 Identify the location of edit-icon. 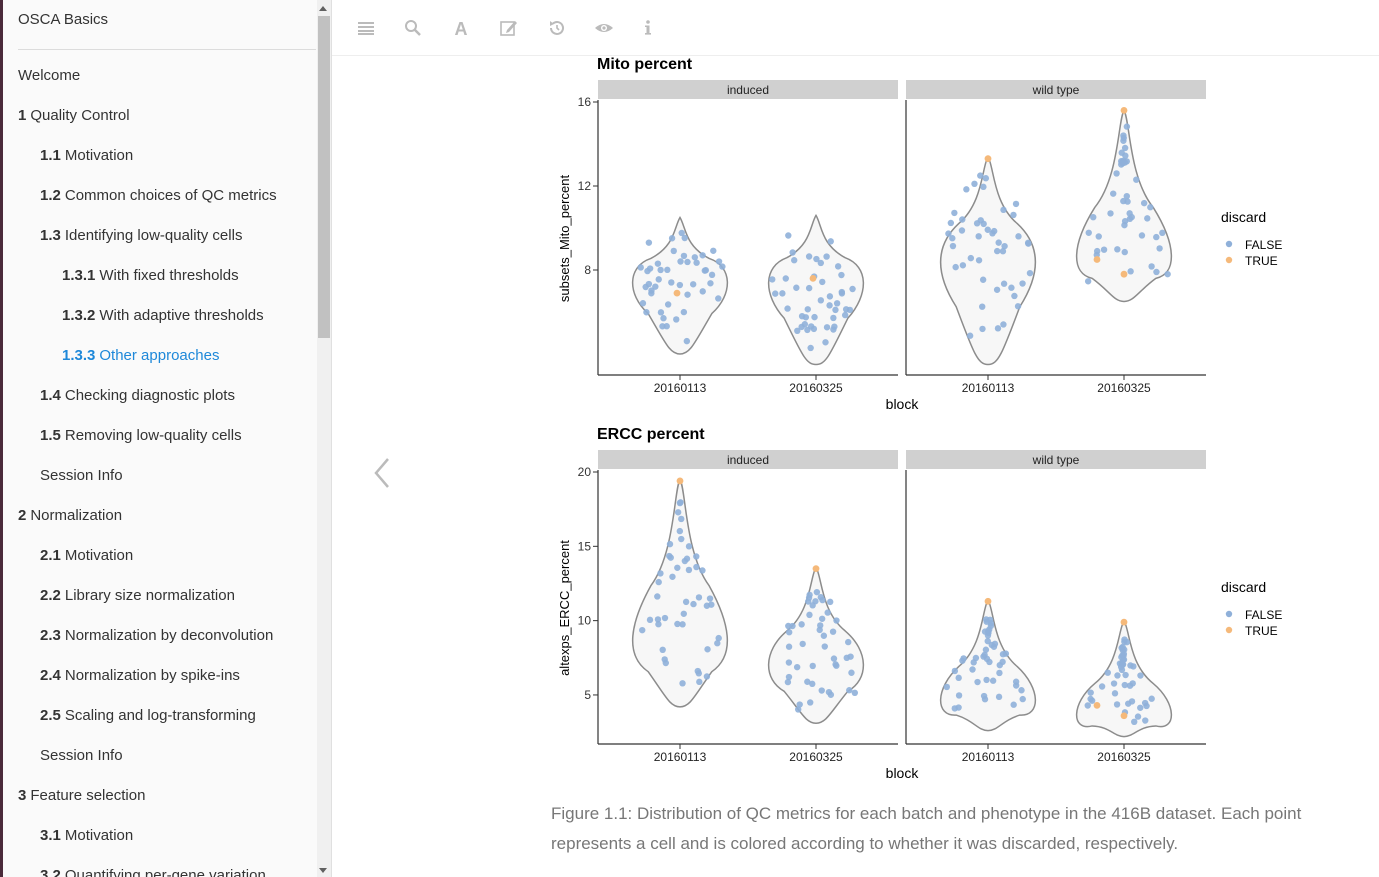
(509, 28).